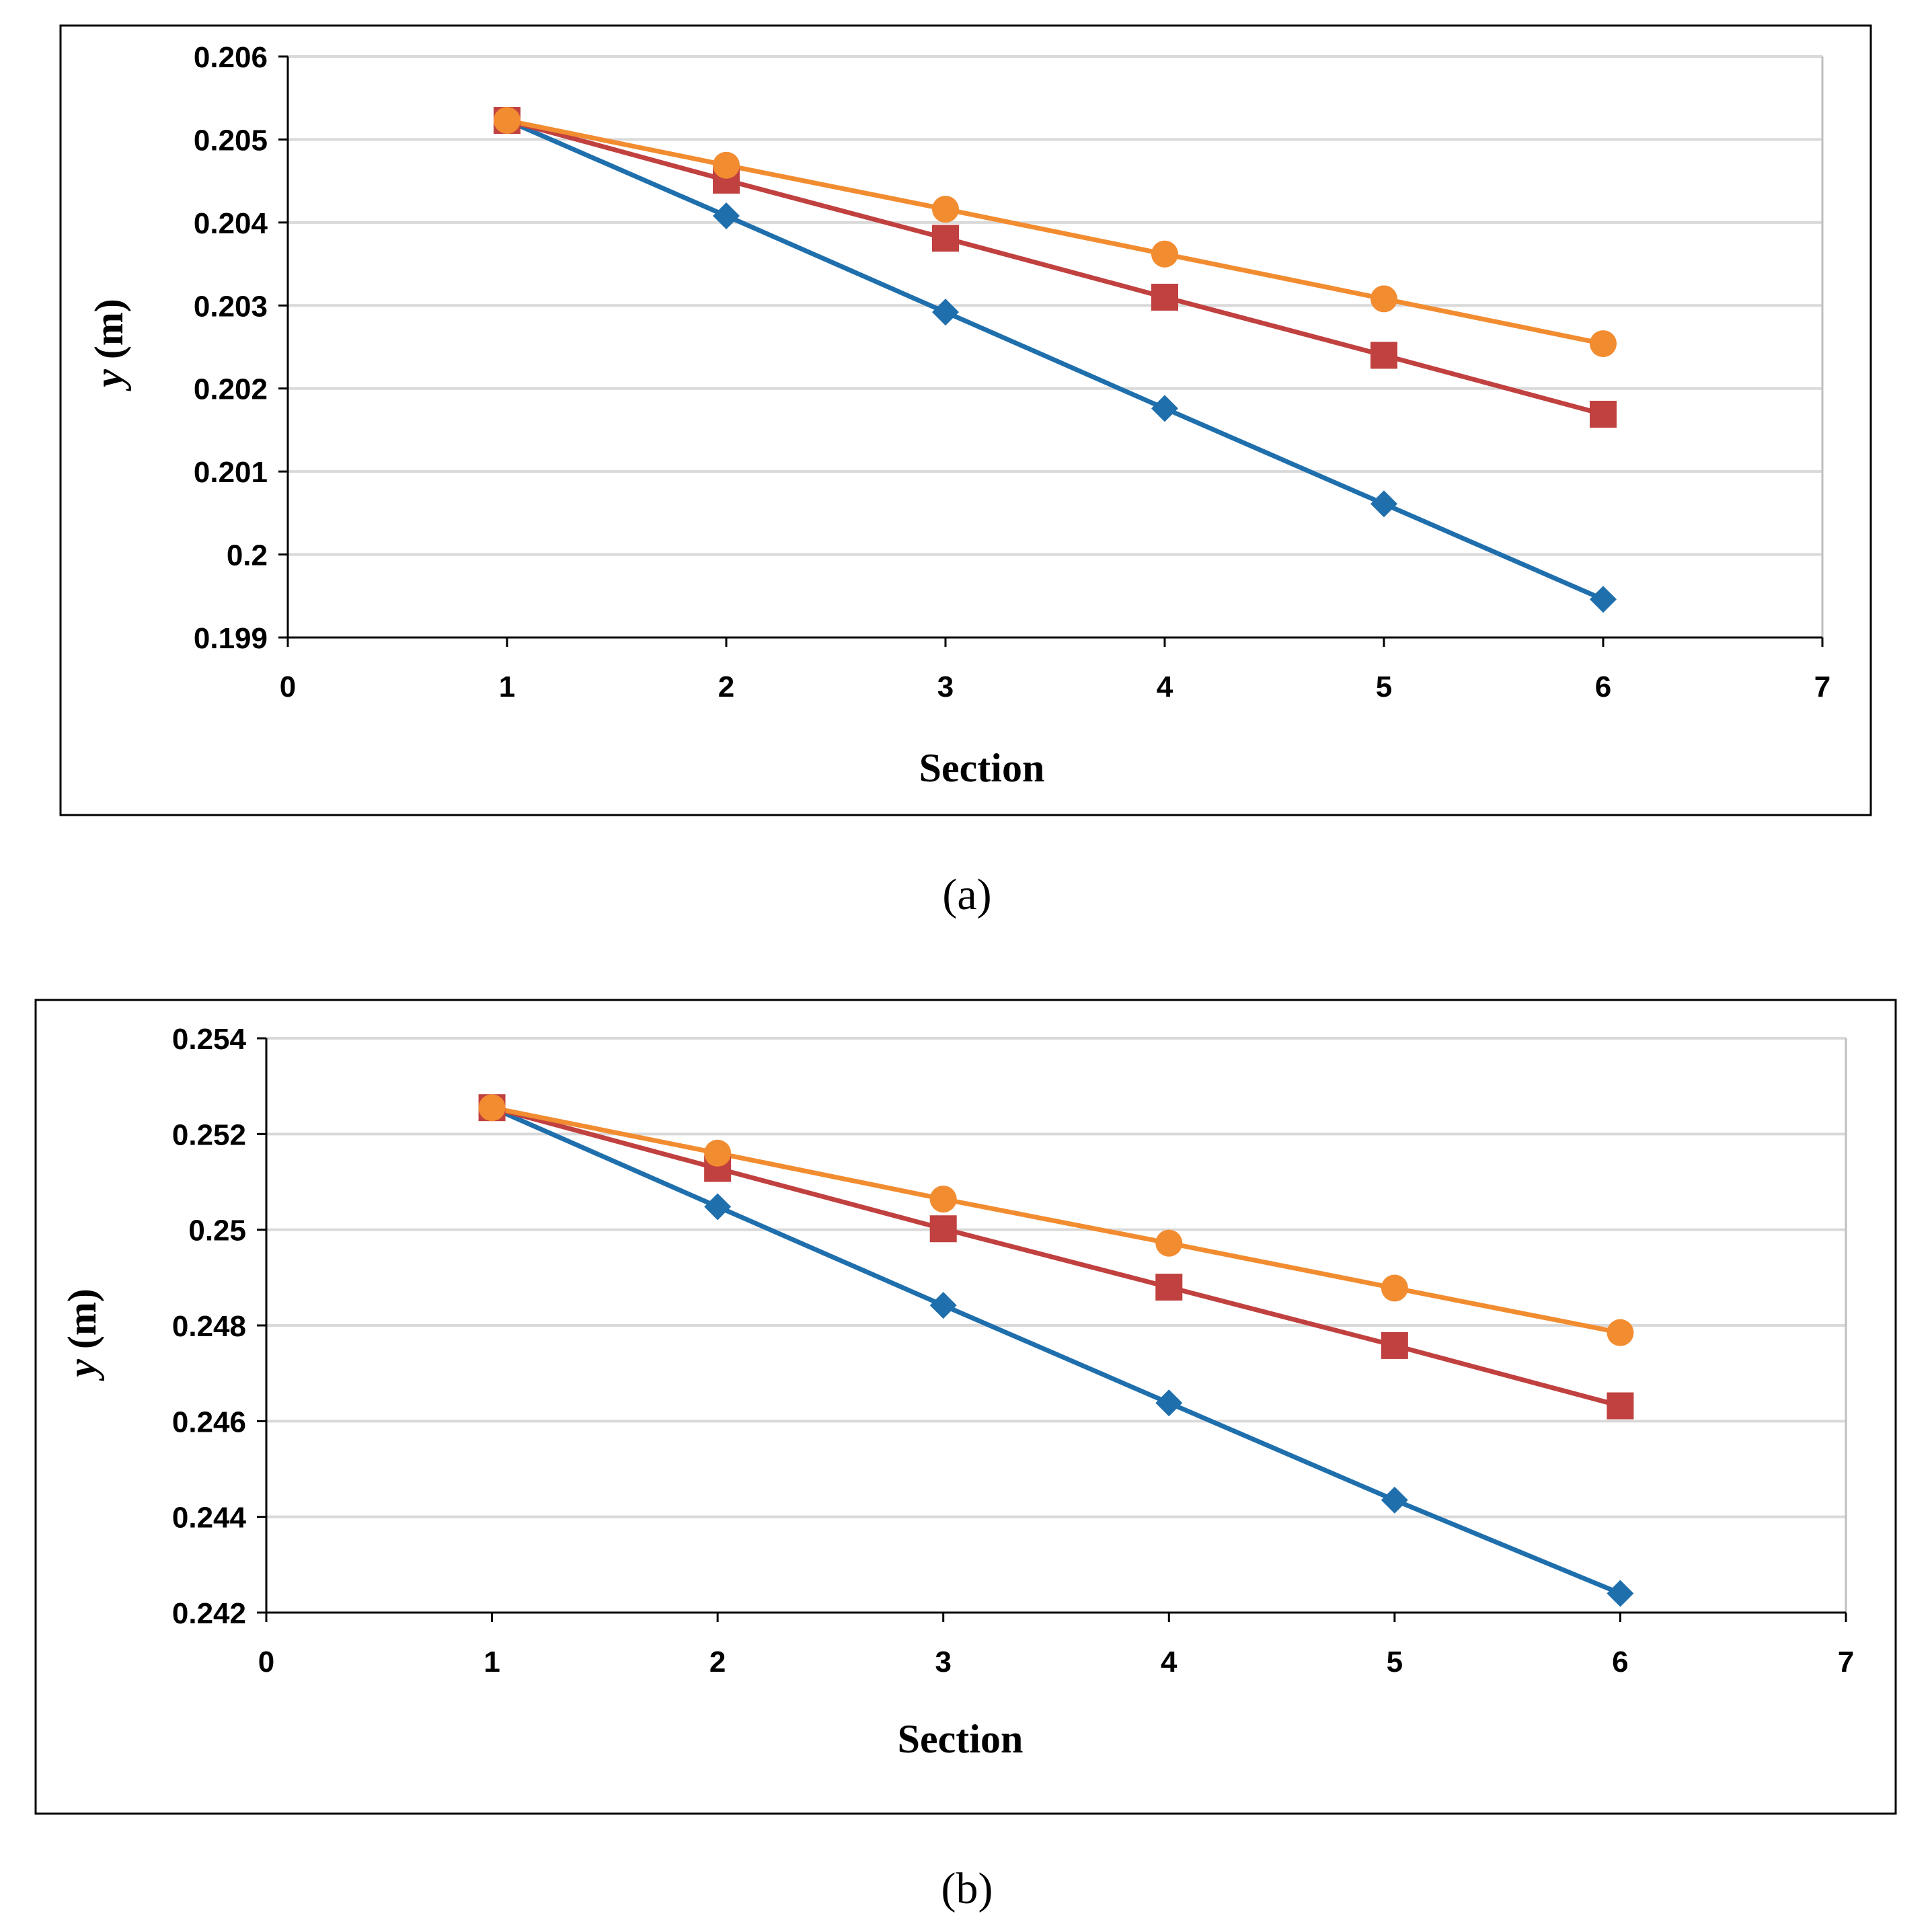 This screenshot has height=1932, width=1932. What do you see at coordinates (1603, 686) in the screenshot?
I see `panel-a-x-tick-label: 6` at bounding box center [1603, 686].